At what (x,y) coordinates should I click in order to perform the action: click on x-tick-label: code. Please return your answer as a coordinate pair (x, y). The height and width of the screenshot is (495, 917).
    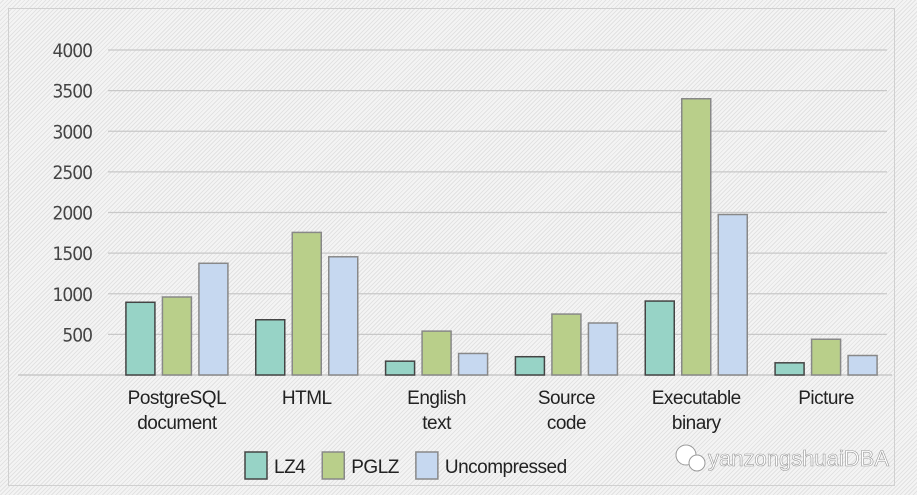
    Looking at the image, I should click on (566, 423).